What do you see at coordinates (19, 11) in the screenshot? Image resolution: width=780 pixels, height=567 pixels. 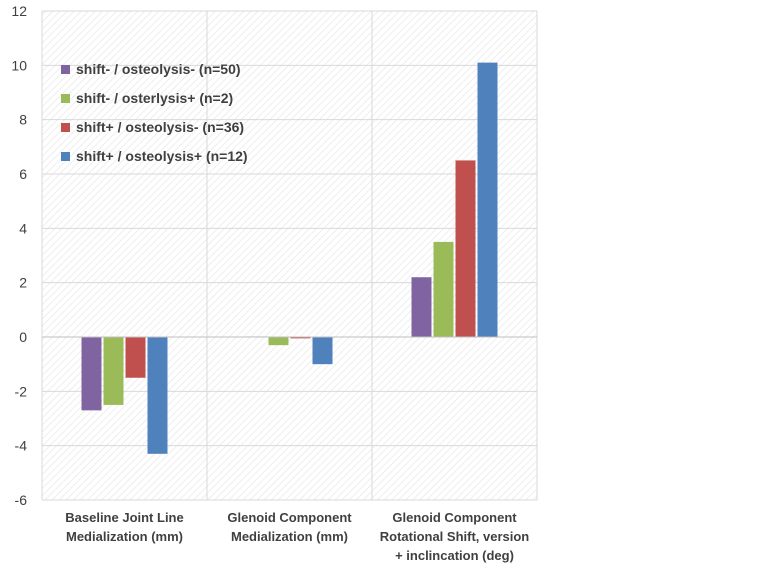 I see `y-tick-label: 12` at bounding box center [19, 11].